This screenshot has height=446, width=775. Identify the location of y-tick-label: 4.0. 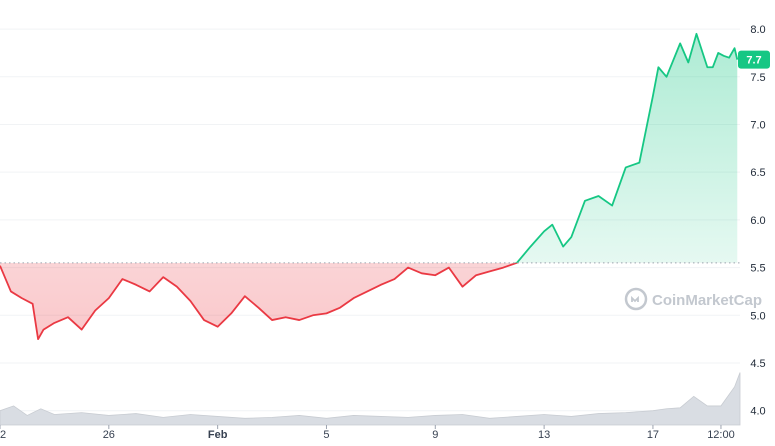
(757, 412).